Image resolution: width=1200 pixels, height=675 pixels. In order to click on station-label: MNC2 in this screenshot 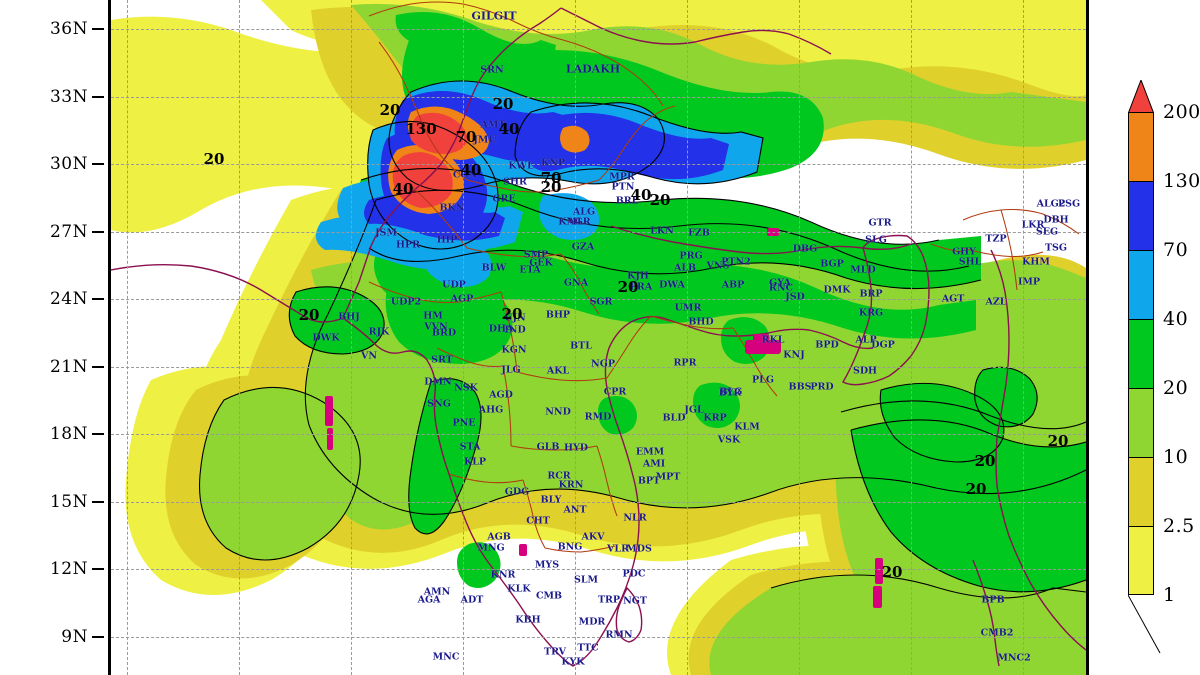, I will do `click(1014, 658)`.